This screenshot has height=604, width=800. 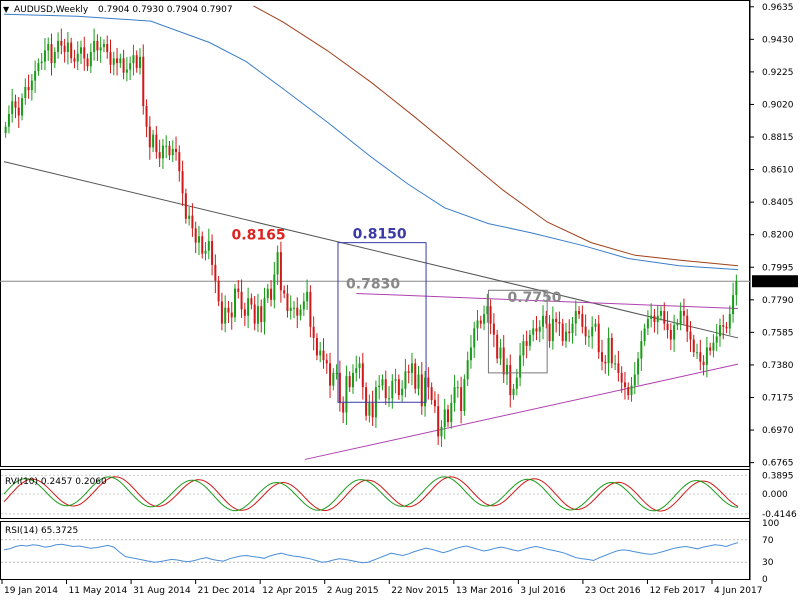 I want to click on y-tick-label: 0.9225, so click(x=778, y=73).